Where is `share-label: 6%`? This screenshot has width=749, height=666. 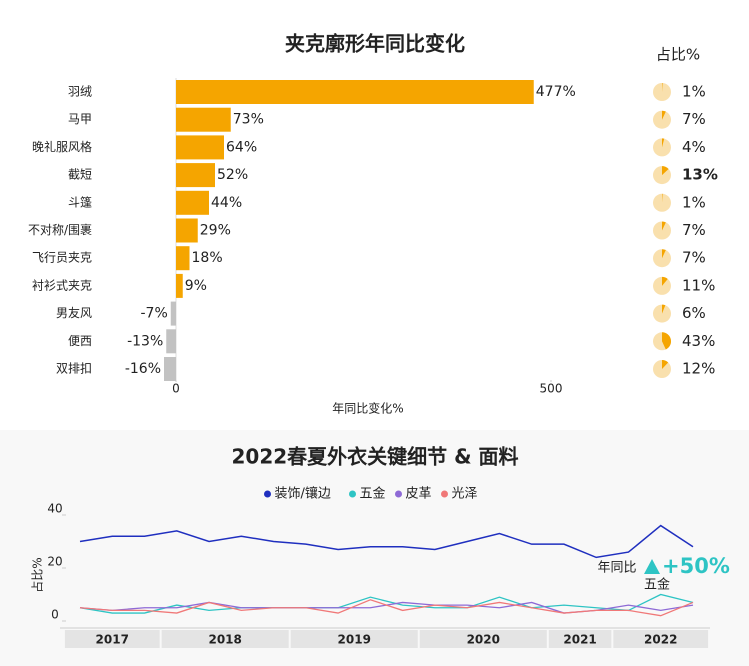 share-label: 6% is located at coordinates (694, 313).